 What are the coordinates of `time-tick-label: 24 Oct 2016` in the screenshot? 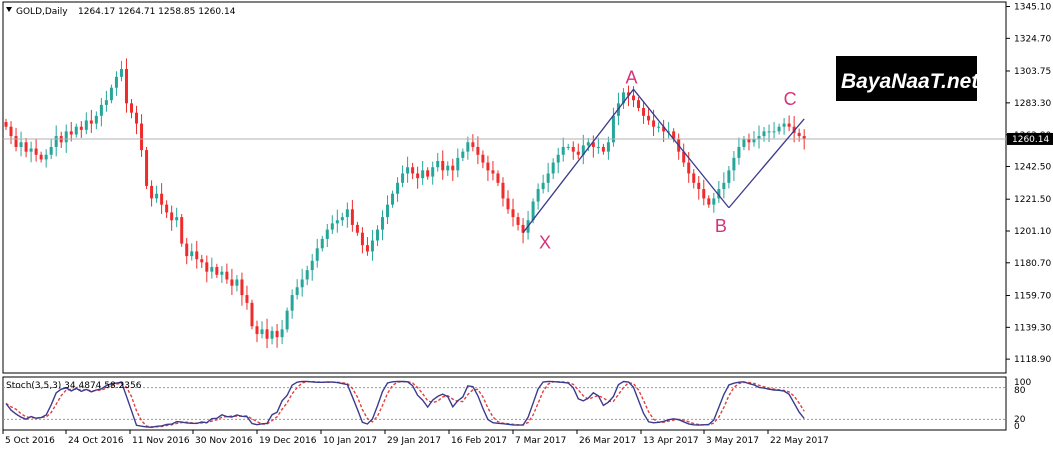 It's located at (96, 441).